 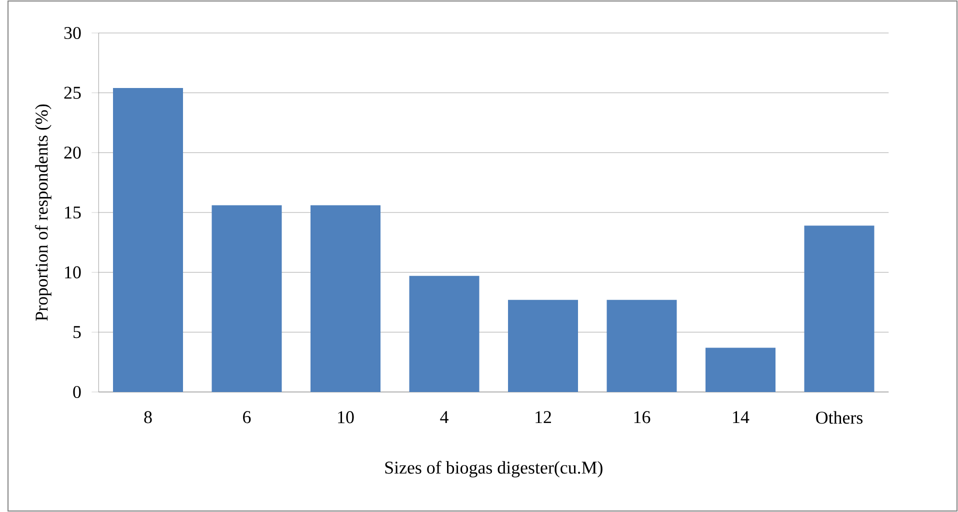 What do you see at coordinates (43, 212) in the screenshot?
I see `y-axis-title: Proportion of respondents (%)` at bounding box center [43, 212].